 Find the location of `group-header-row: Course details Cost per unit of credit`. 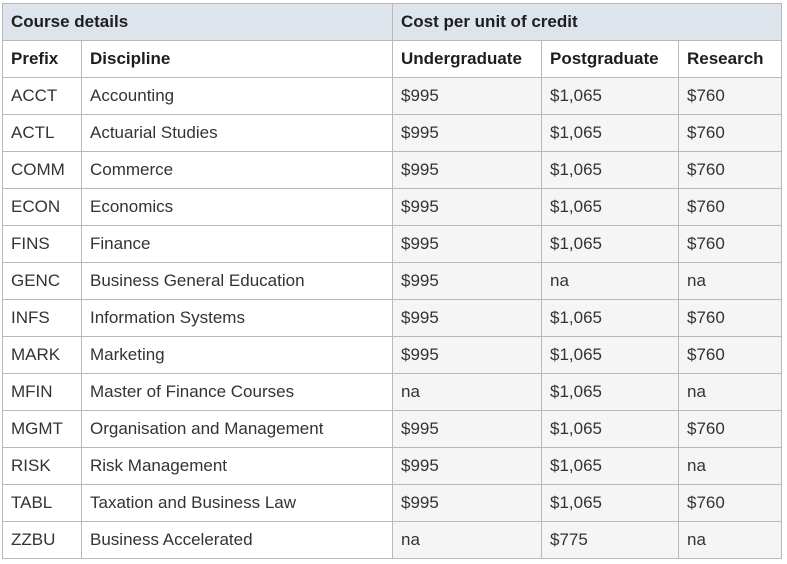

group-header-row: Course details Cost per unit of credit is located at coordinates (392, 22).